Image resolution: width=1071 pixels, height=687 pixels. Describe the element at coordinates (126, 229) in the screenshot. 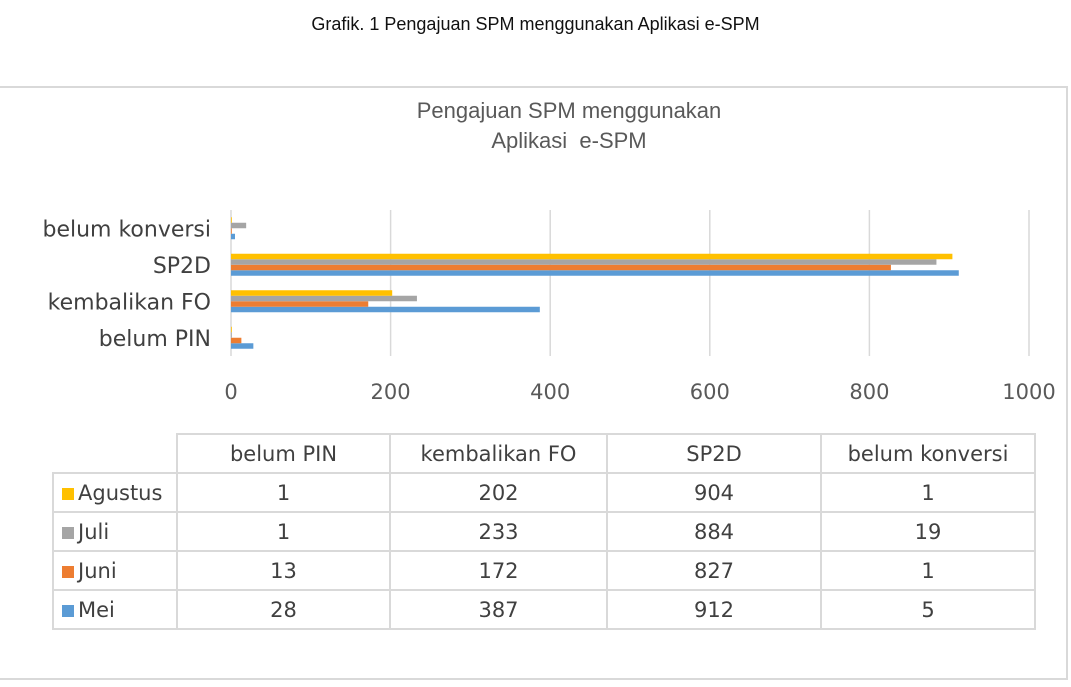

I see `category-label: belum konversi` at that location.